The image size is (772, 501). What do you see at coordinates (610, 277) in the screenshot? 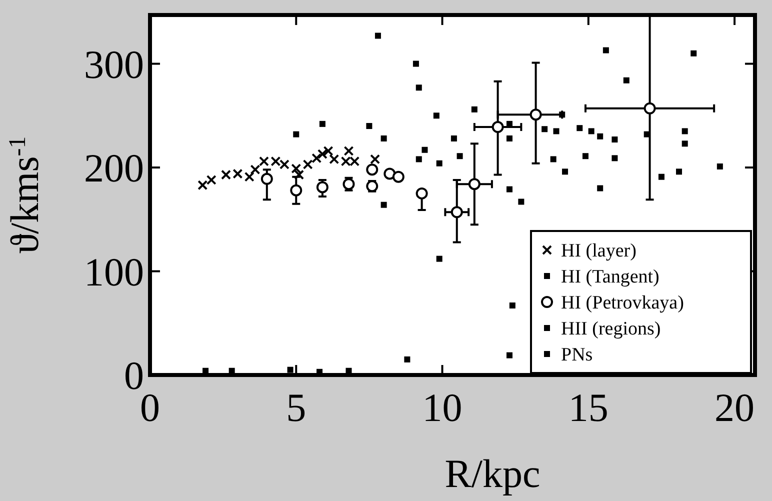
I see `legend-label: HI (Tangent)` at bounding box center [610, 277].